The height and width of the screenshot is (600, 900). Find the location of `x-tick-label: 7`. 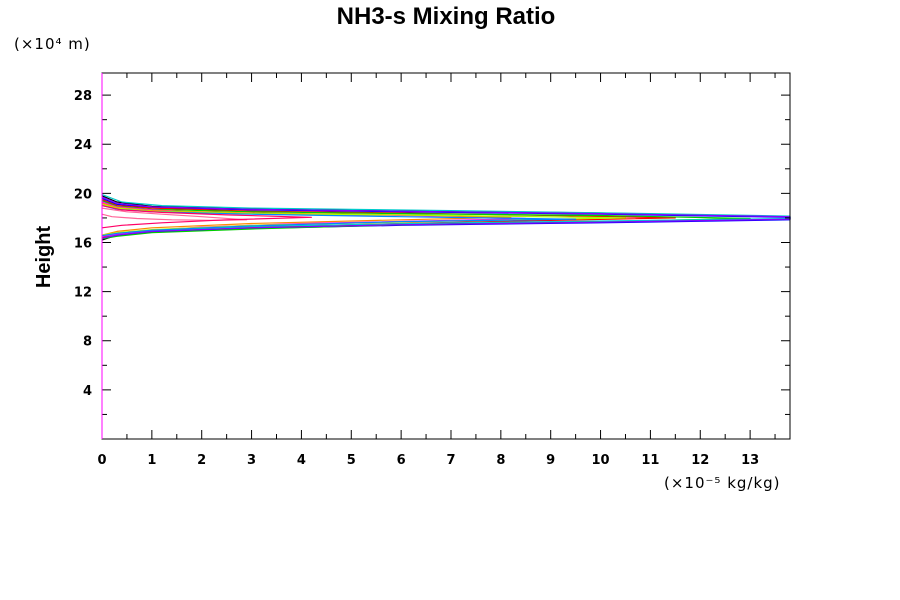

x-tick-label: 7 is located at coordinates (450, 460).